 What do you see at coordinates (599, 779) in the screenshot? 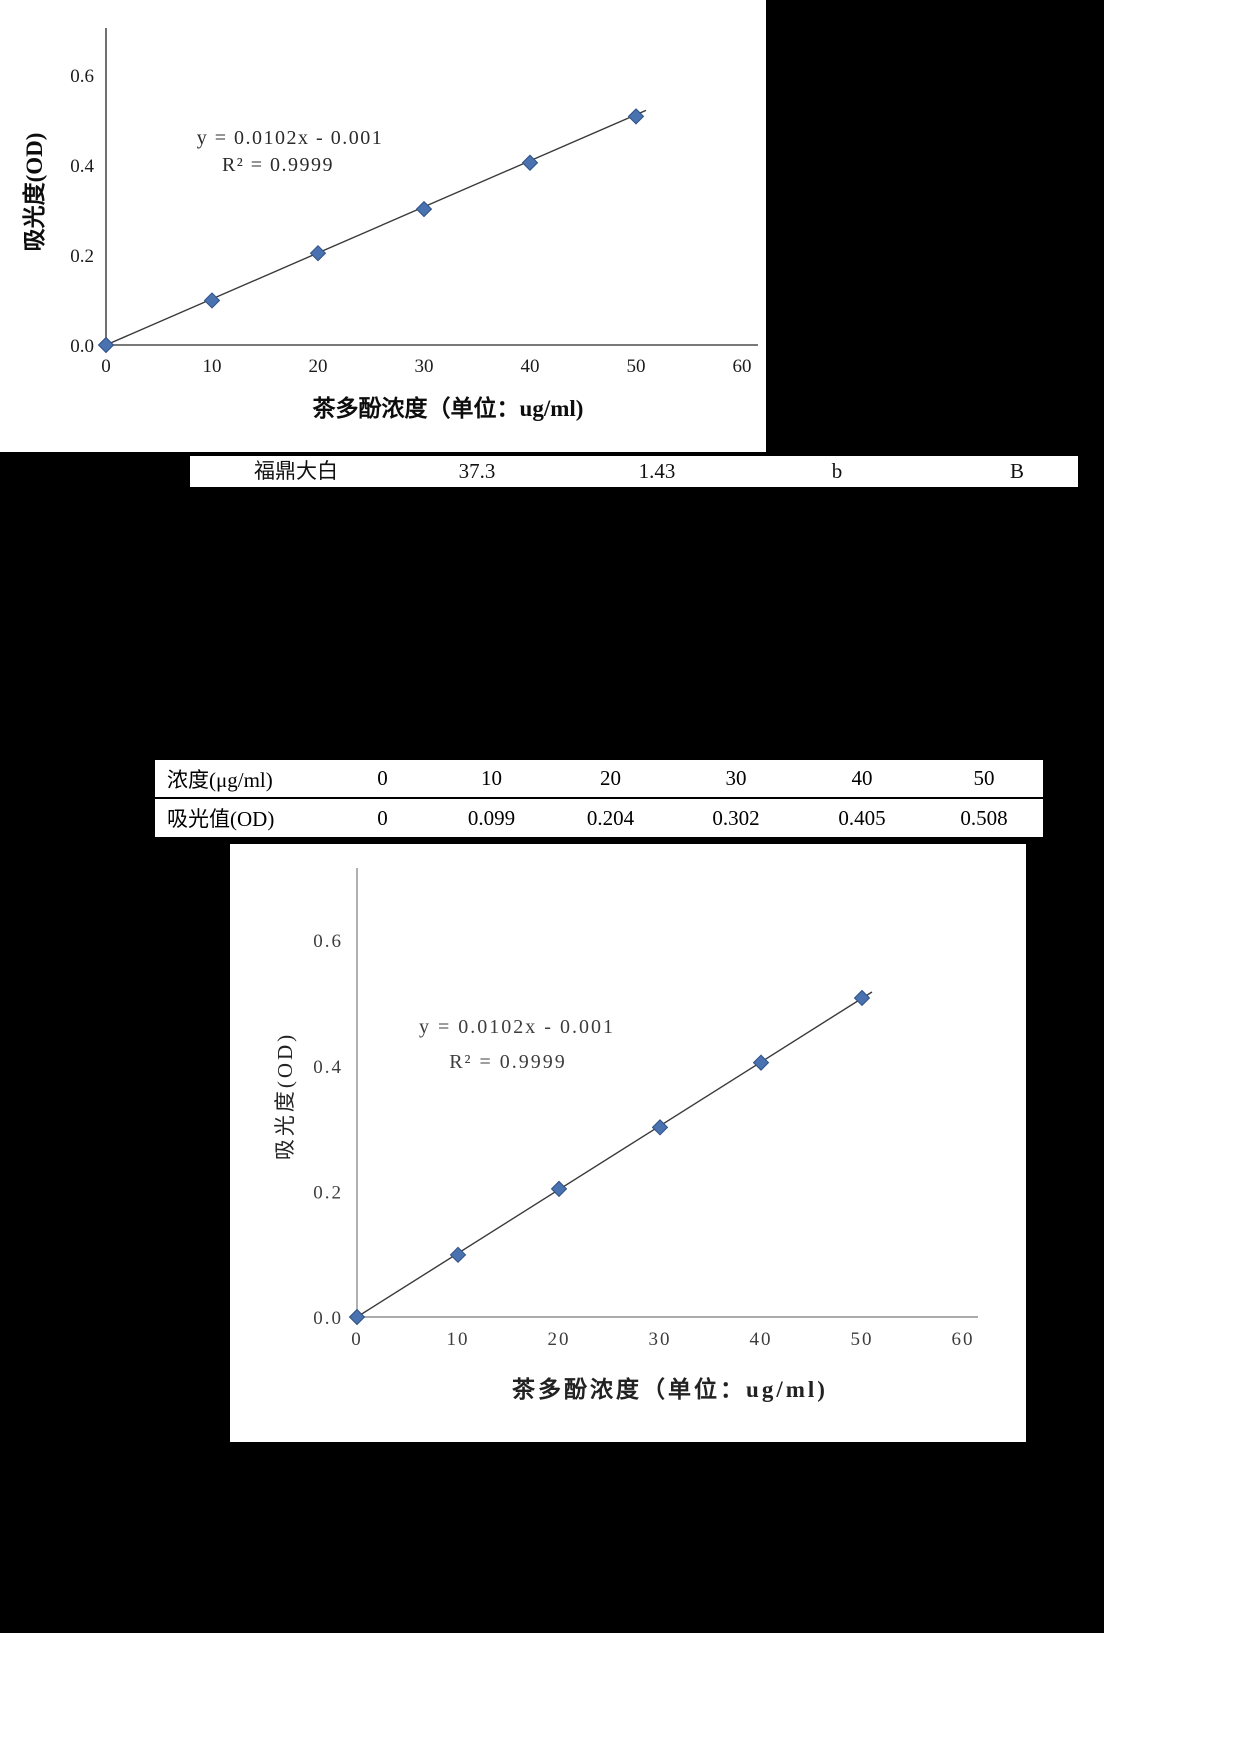
I see `table-row: 浓度(μg/ml) 0 10 20 30 40 50` at bounding box center [599, 779].